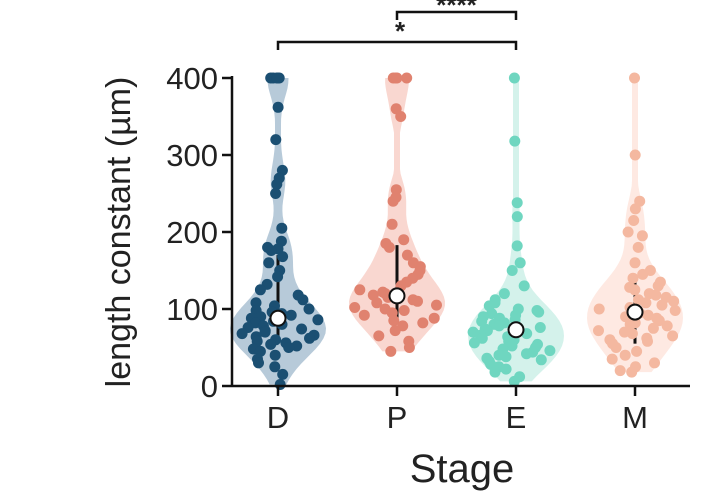 Image resolution: width=707 pixels, height=497 pixels. I want to click on median-marker-P, so click(397, 296).